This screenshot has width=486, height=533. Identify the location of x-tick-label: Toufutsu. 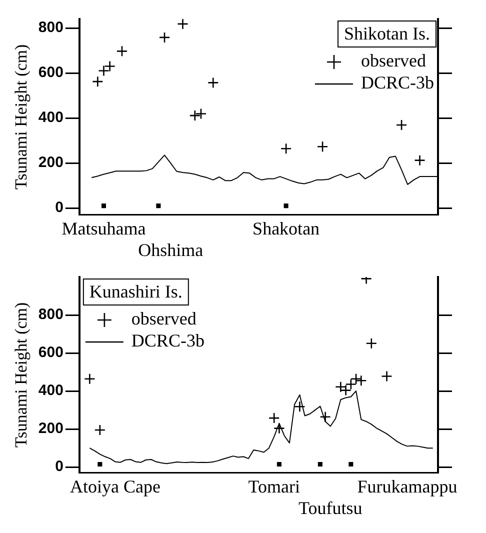
(330, 508).